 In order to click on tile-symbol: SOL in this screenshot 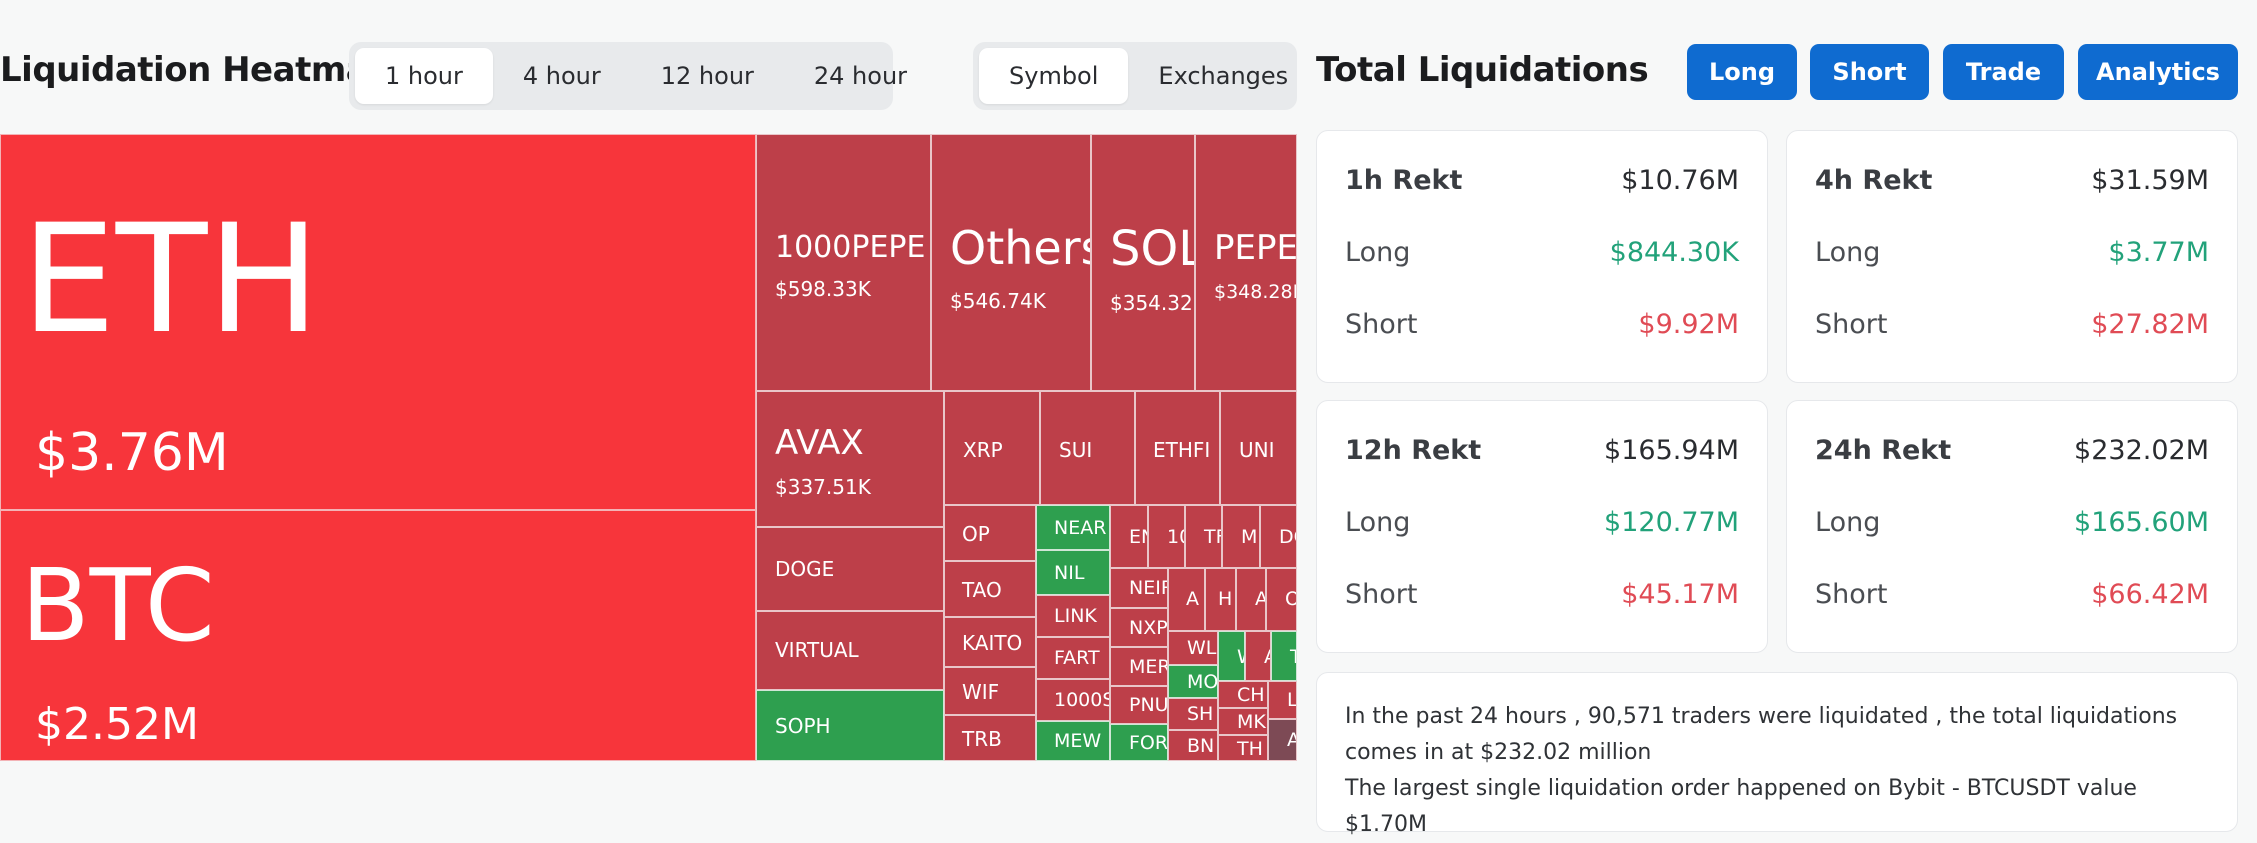, I will do `click(1152, 249)`.